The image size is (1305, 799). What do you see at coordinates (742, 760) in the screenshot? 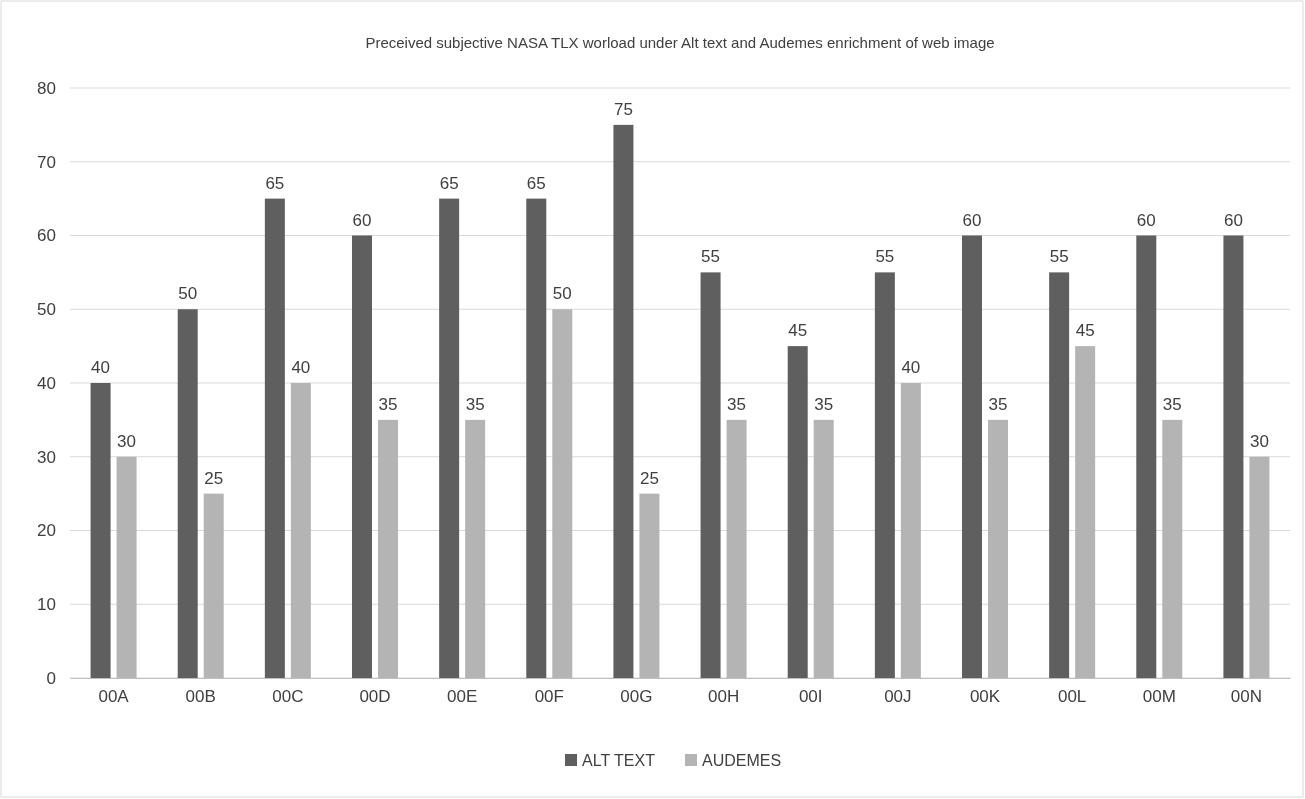
I see `legend-label: AUDEMES` at bounding box center [742, 760].